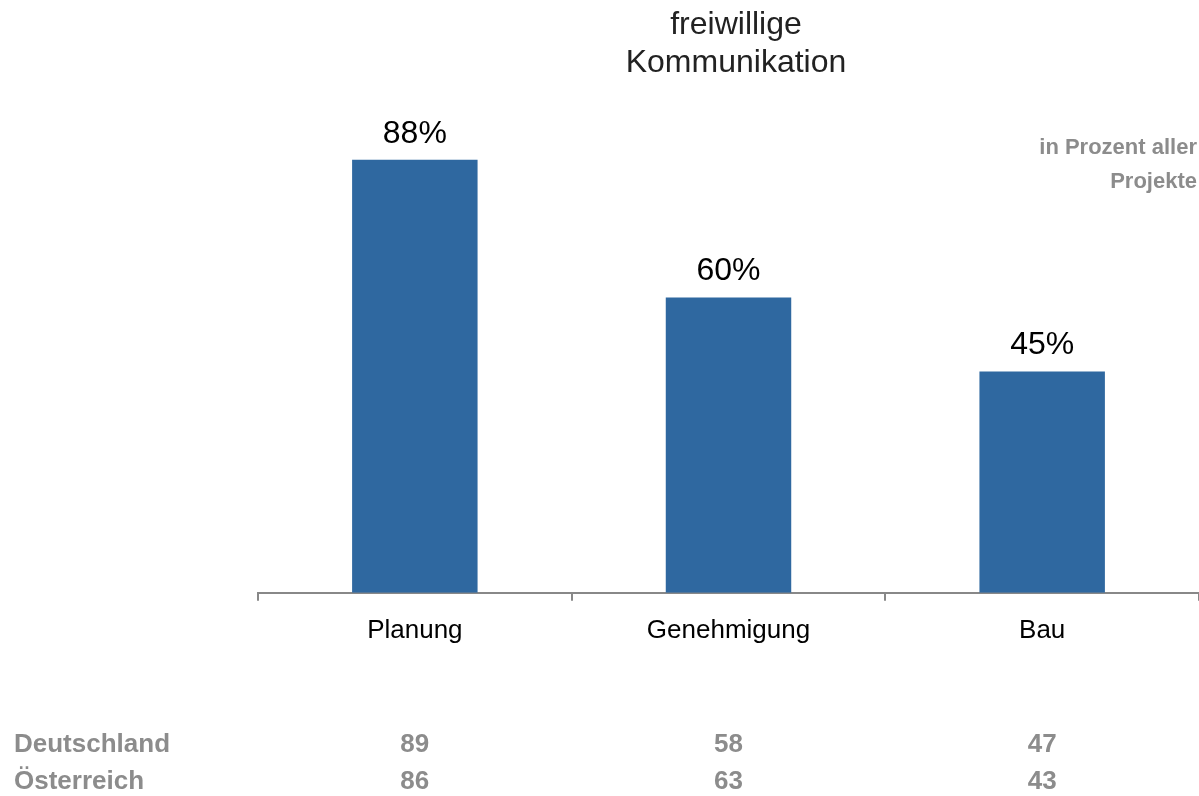 Image resolution: width=1199 pixels, height=796 pixels. I want to click on text: 43, so click(1042, 780).